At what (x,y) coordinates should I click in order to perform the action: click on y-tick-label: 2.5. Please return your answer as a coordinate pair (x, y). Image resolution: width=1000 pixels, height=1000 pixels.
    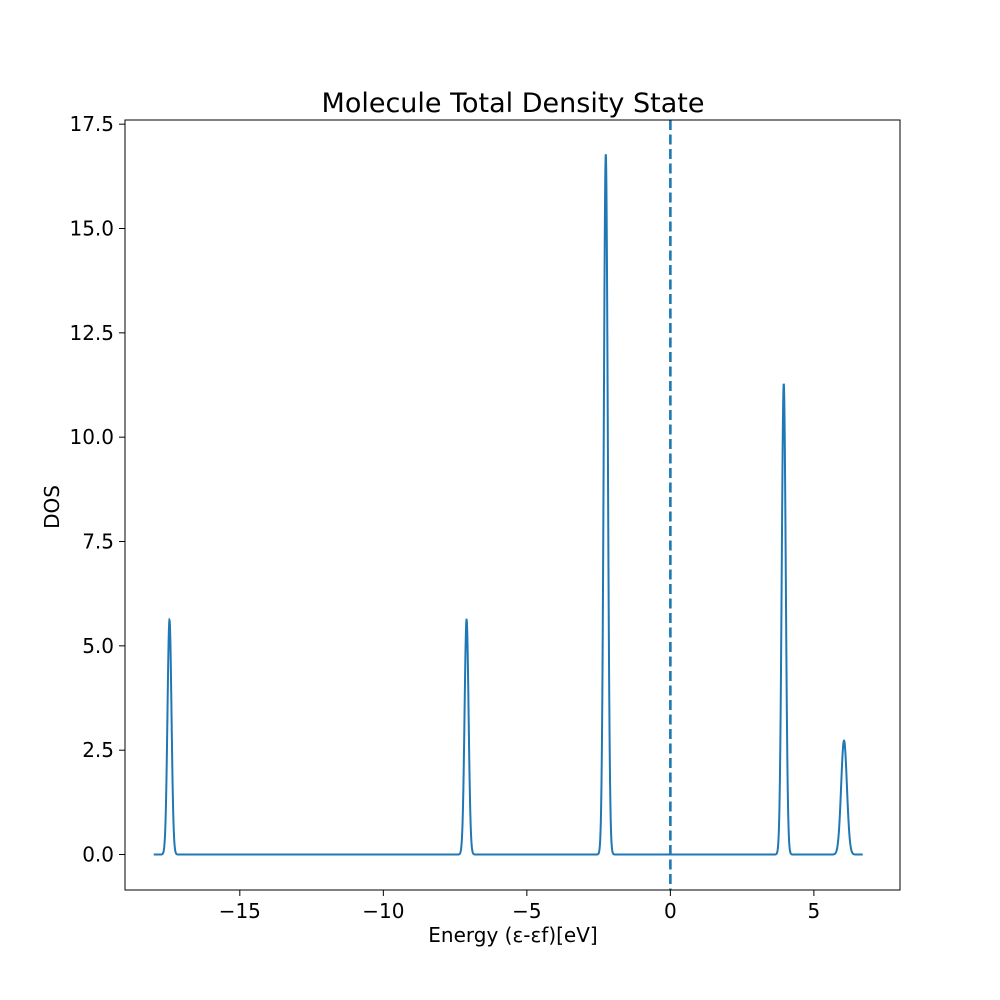
    Looking at the image, I should click on (98, 750).